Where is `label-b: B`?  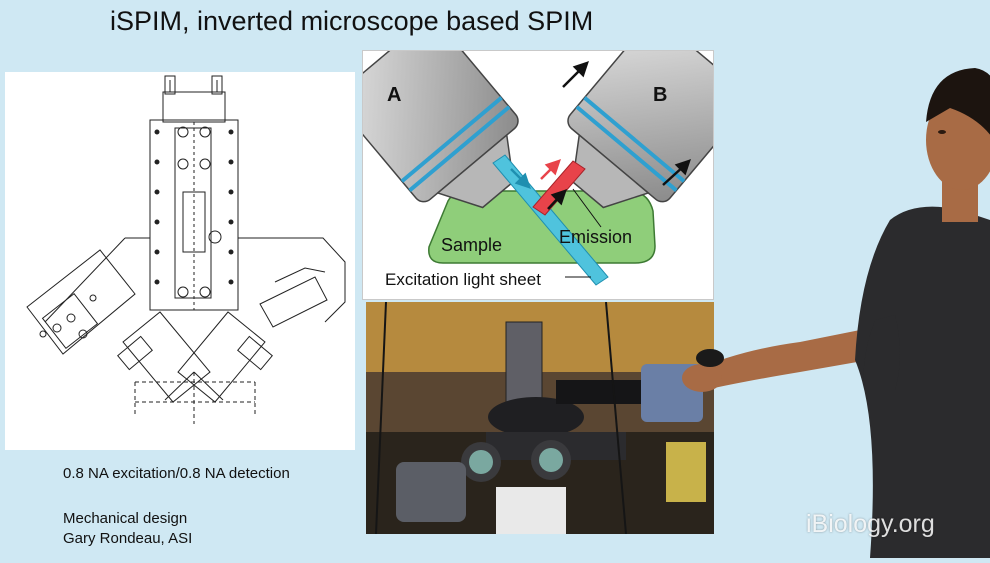
label-b: B is located at coordinates (660, 95).